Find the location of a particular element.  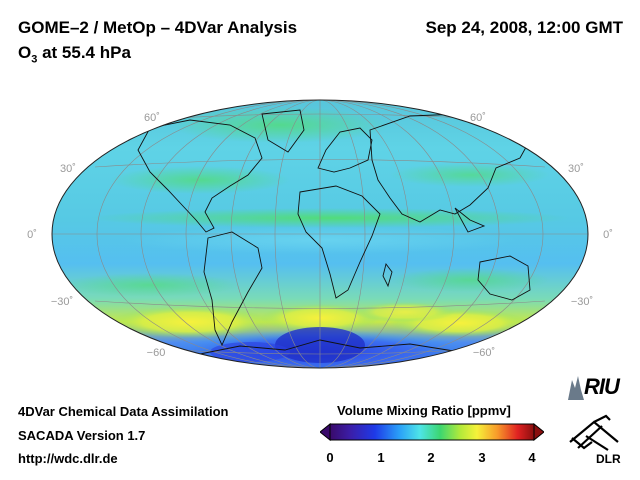

colorbar is located at coordinates (432, 432).